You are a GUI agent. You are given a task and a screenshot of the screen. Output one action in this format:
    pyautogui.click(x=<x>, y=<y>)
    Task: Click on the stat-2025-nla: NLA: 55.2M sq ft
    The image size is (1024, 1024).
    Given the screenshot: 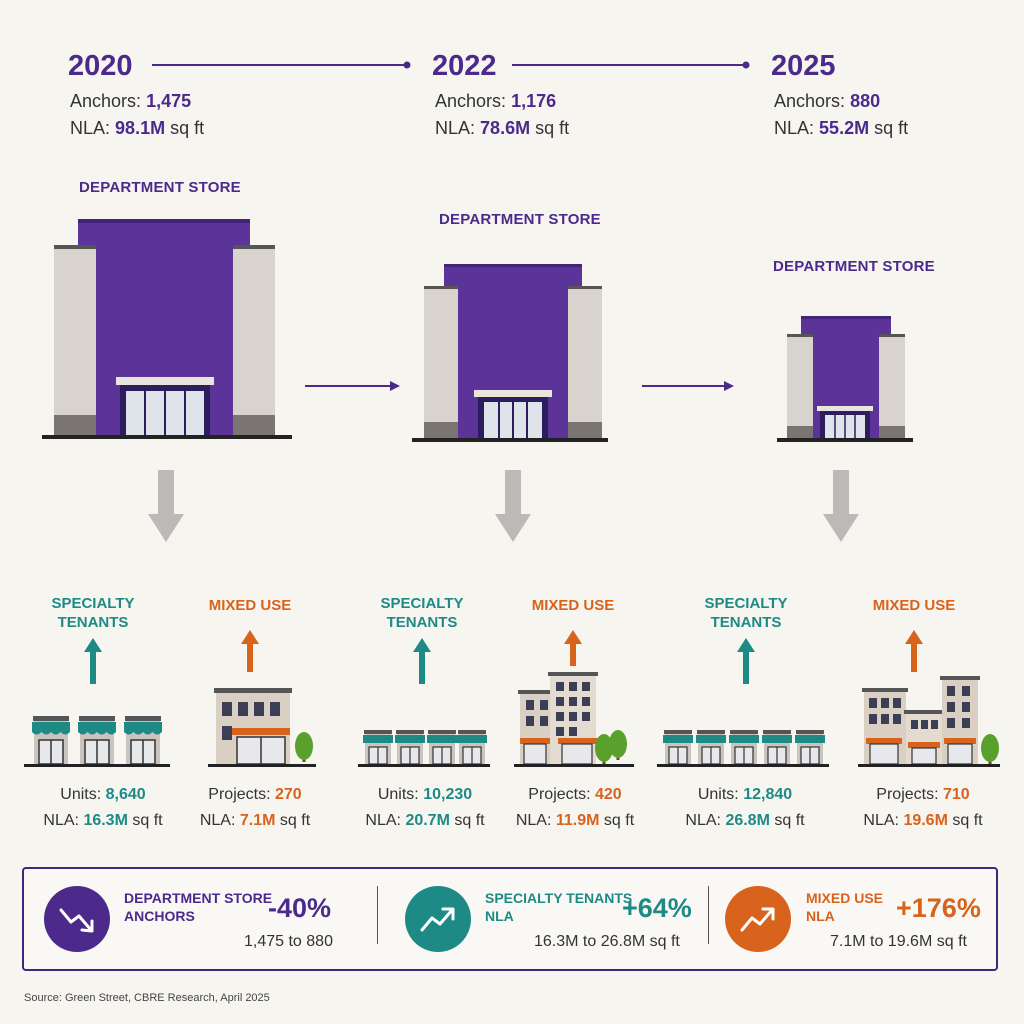 What is the action you would take?
    pyautogui.click(x=841, y=128)
    